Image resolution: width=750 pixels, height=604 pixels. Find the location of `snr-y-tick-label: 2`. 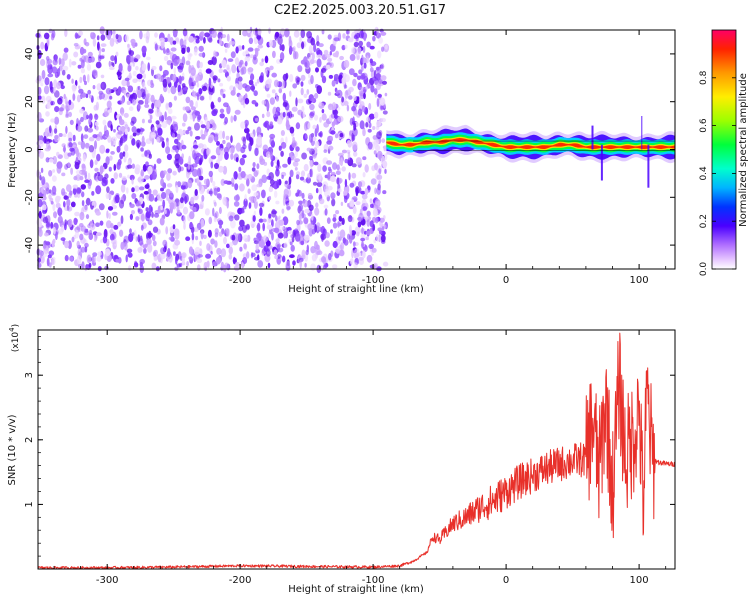

snr-y-tick-label: 2 is located at coordinates (29, 440).